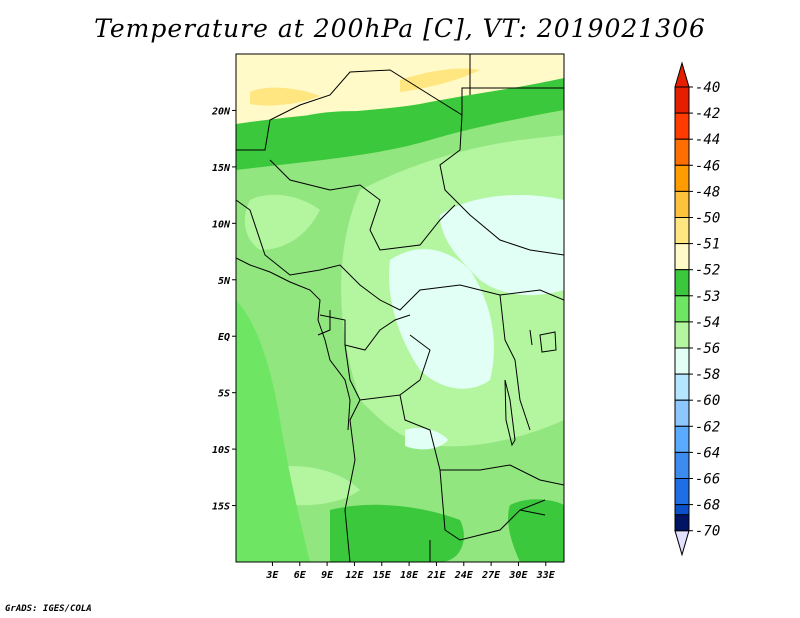 Image resolution: width=800 pixels, height=618 pixels. I want to click on colorbar-label: -48, so click(707, 192).